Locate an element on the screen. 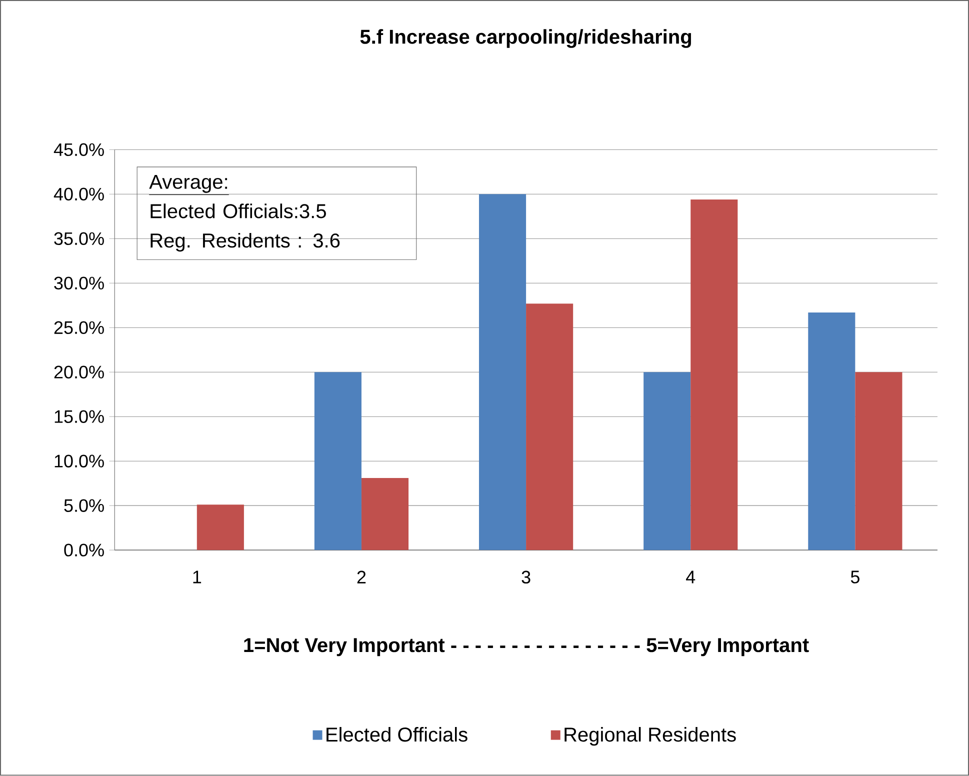  y-tick-label: 25.0% is located at coordinates (79, 327).